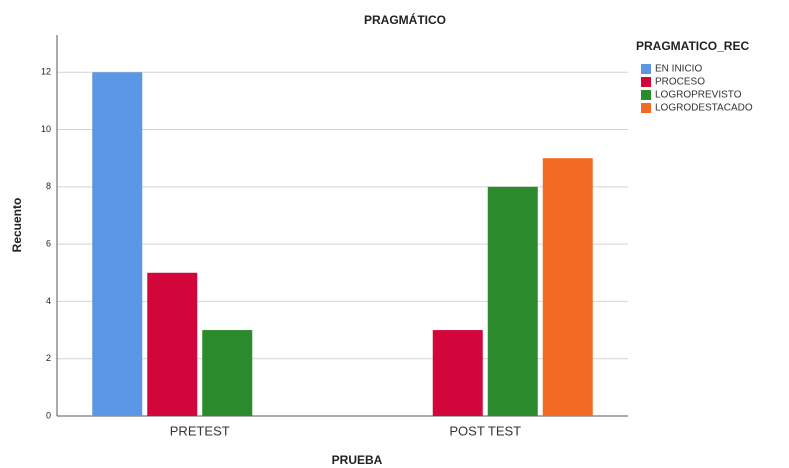 This screenshot has width=789, height=468. I want to click on x-tick-label: PRETEST, so click(200, 430).